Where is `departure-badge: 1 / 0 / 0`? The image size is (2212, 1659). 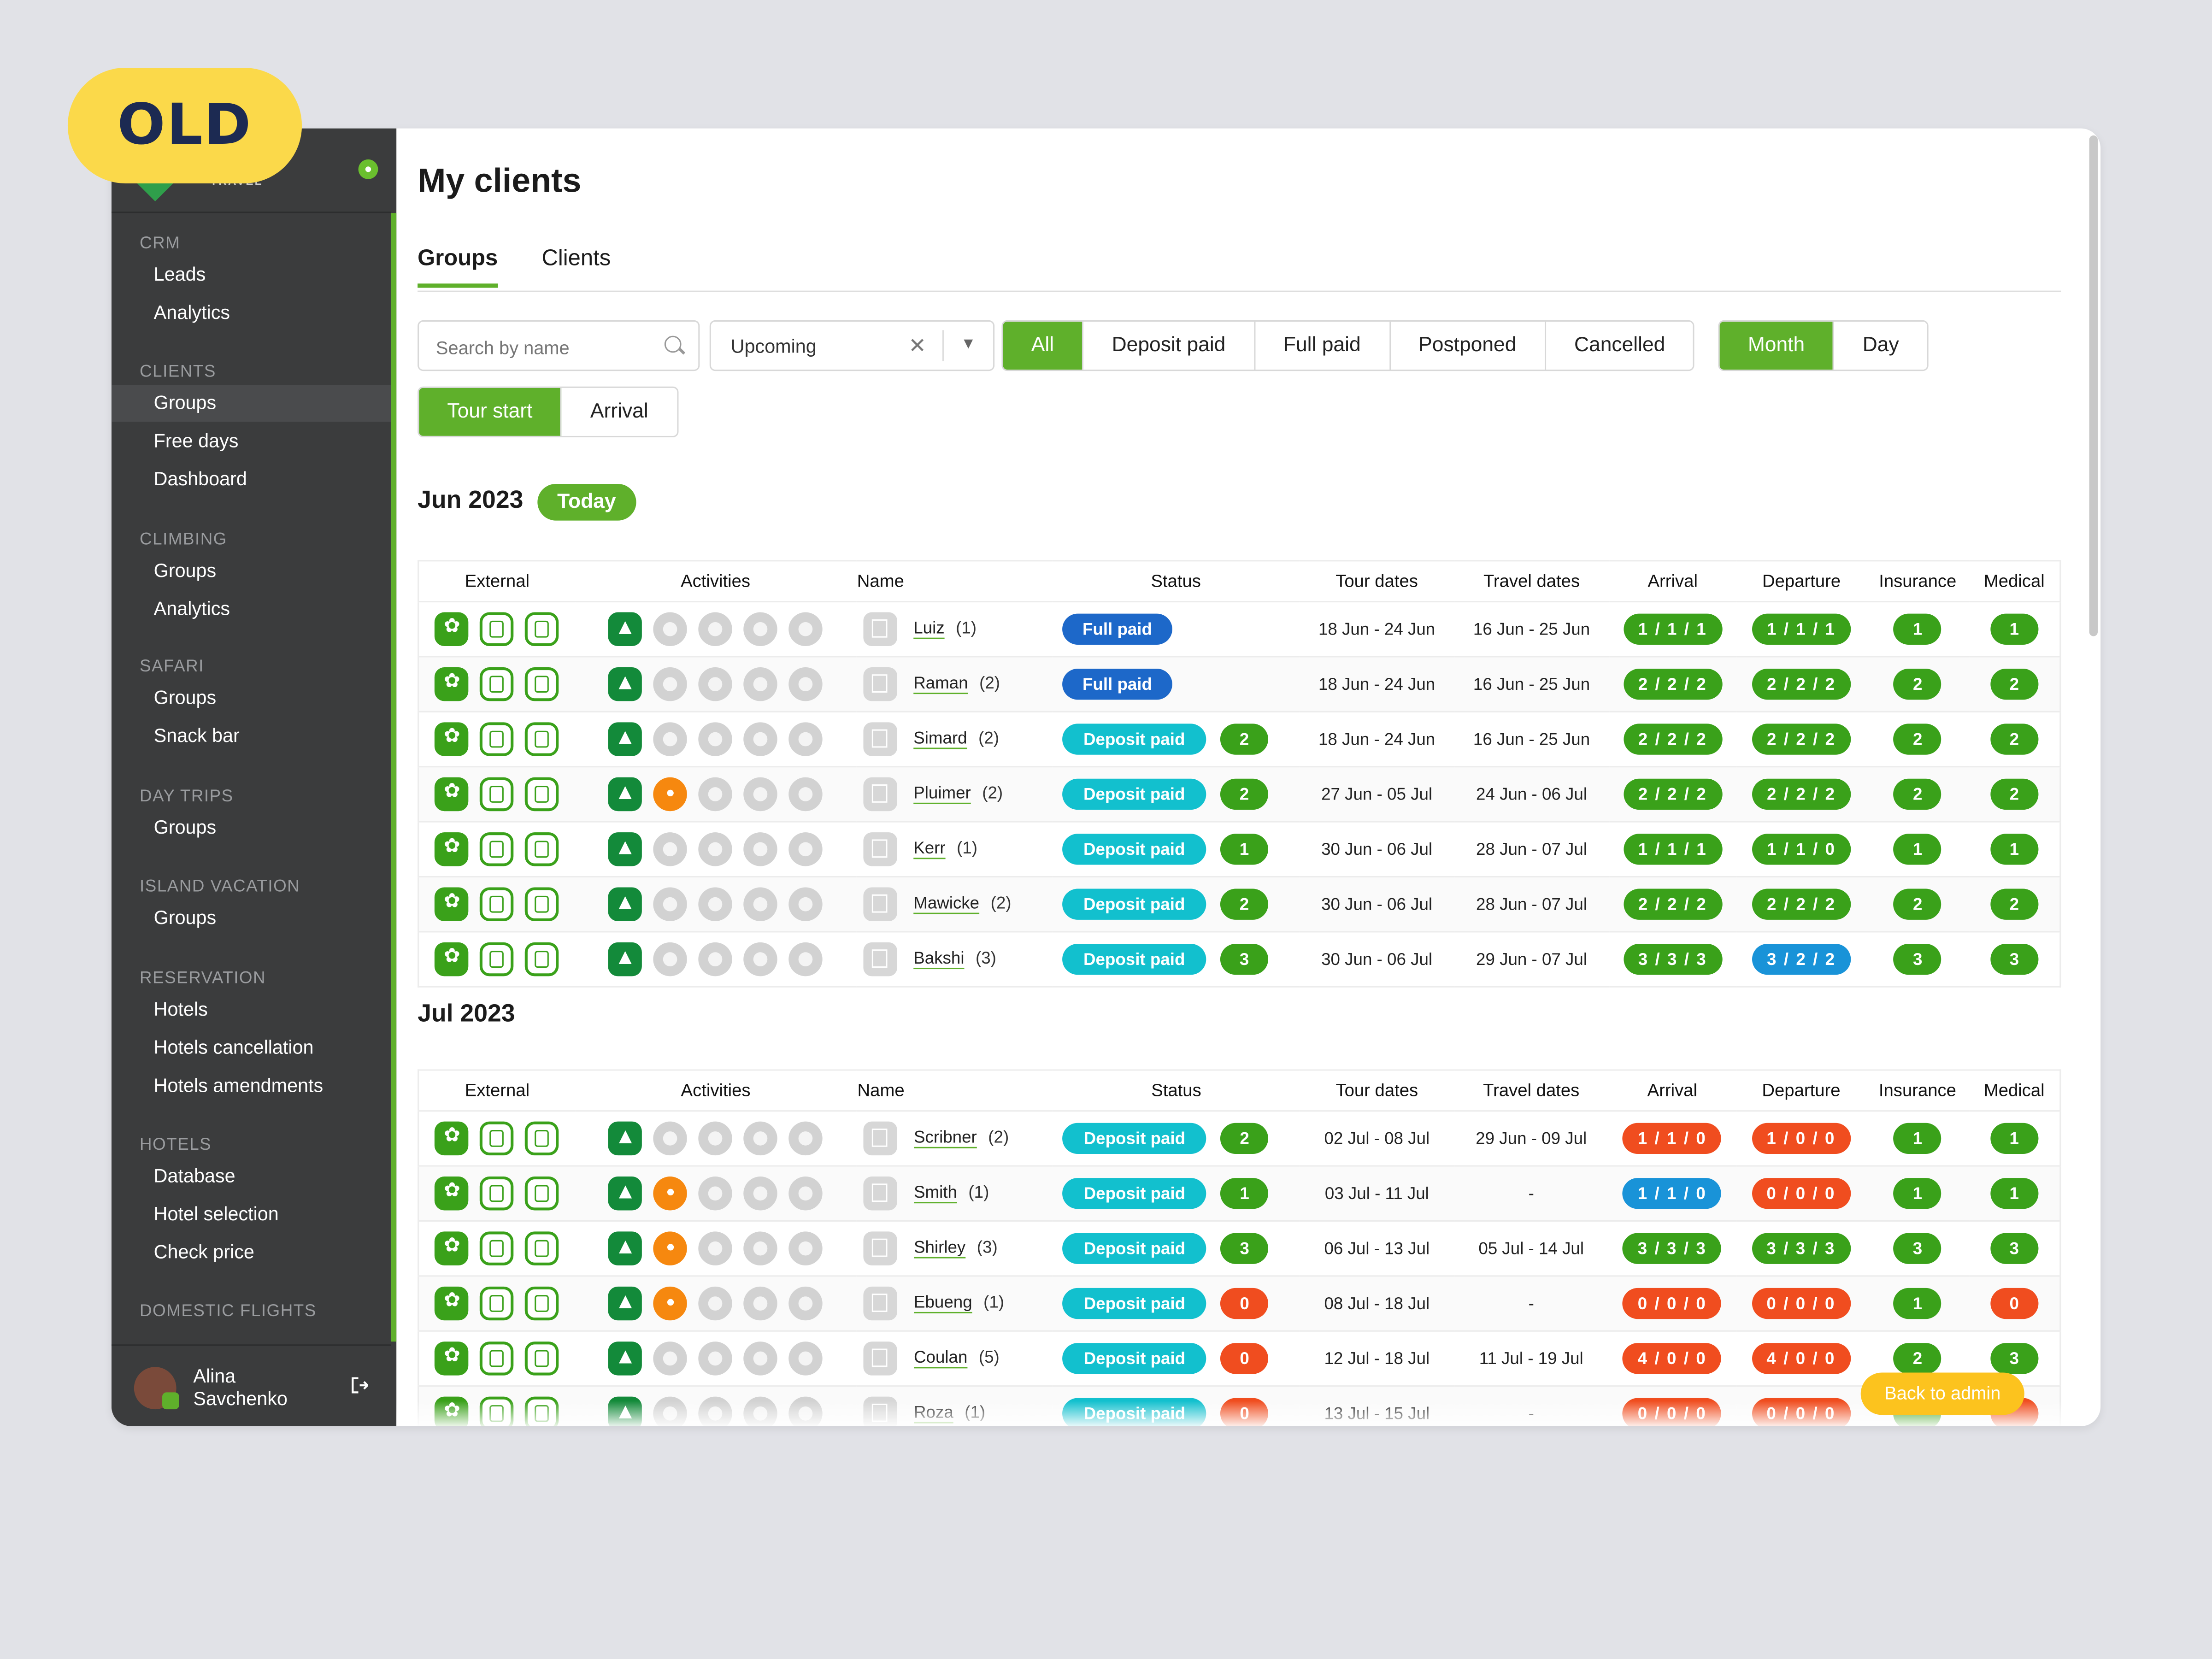
departure-badge: 1 / 0 / 0 is located at coordinates (1801, 1138).